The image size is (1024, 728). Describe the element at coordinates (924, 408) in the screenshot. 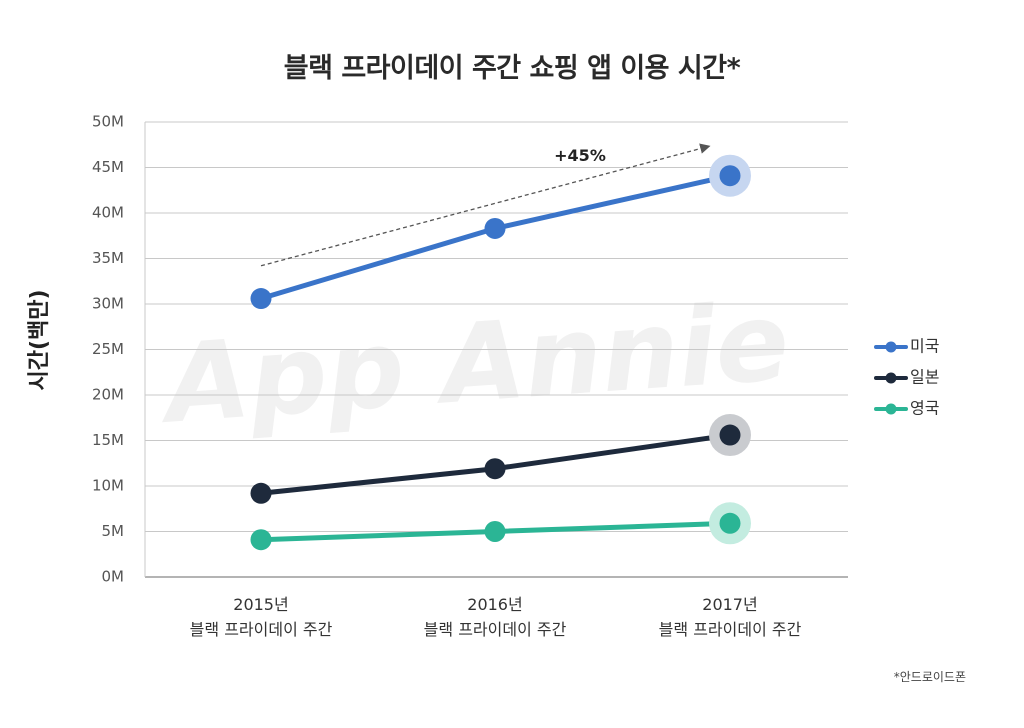

I see `legend-label: 영국` at that location.